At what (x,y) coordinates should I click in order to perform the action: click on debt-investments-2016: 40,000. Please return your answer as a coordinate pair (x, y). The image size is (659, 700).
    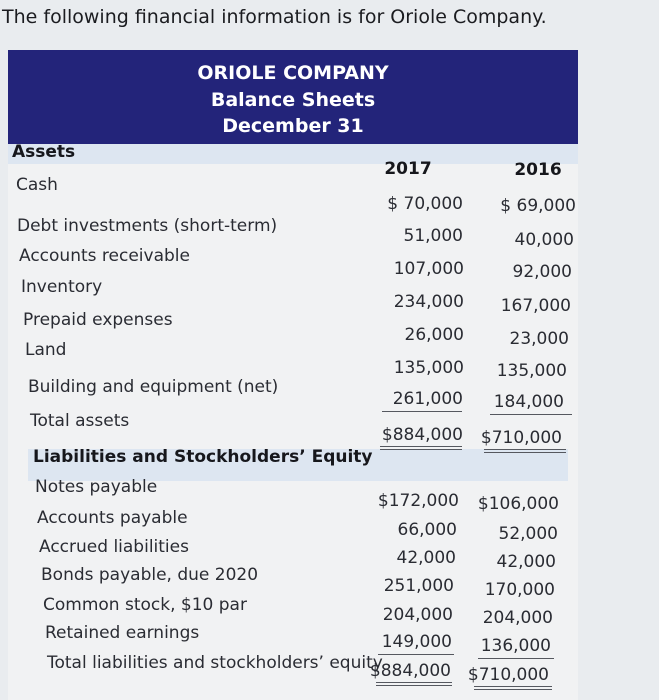
    Looking at the image, I should click on (544, 240).